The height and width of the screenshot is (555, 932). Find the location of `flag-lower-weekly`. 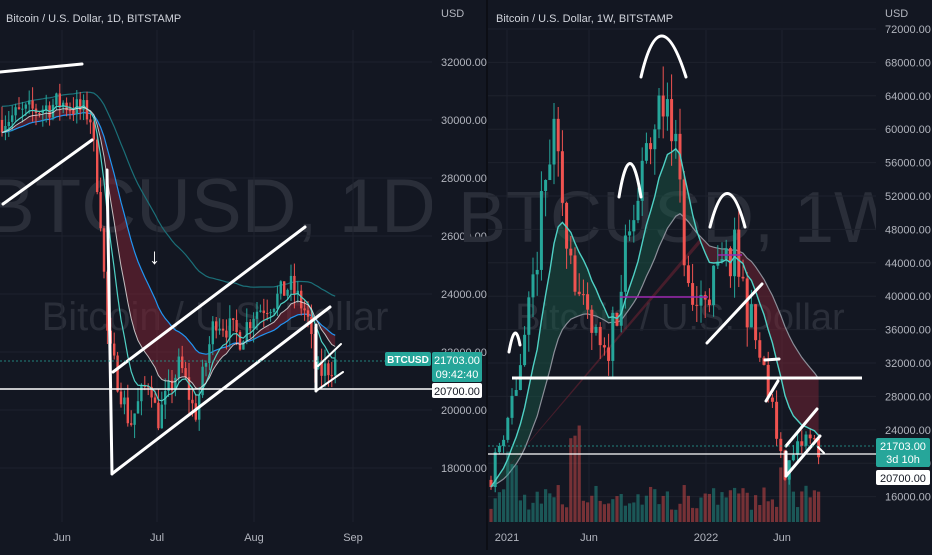

flag-lower-weekly is located at coordinates (803, 456).